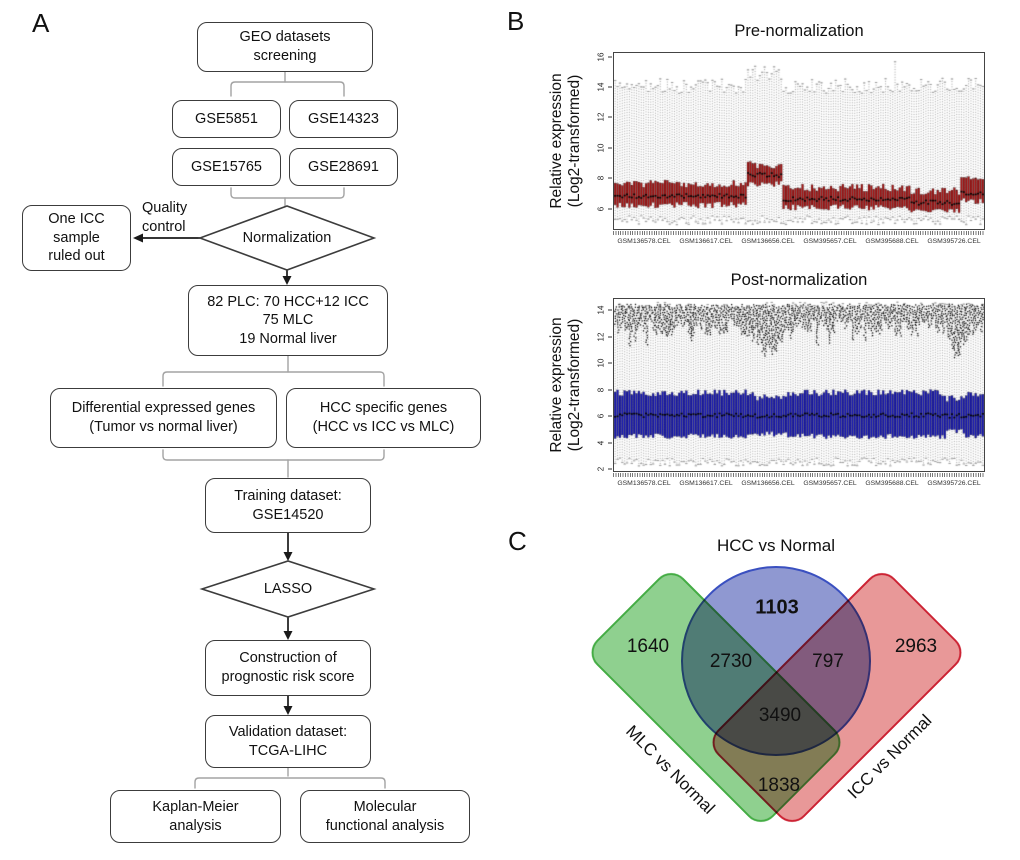  What do you see at coordinates (776, 545) in the screenshot?
I see `venn-set-label-hcc: HCC vs Normal` at bounding box center [776, 545].